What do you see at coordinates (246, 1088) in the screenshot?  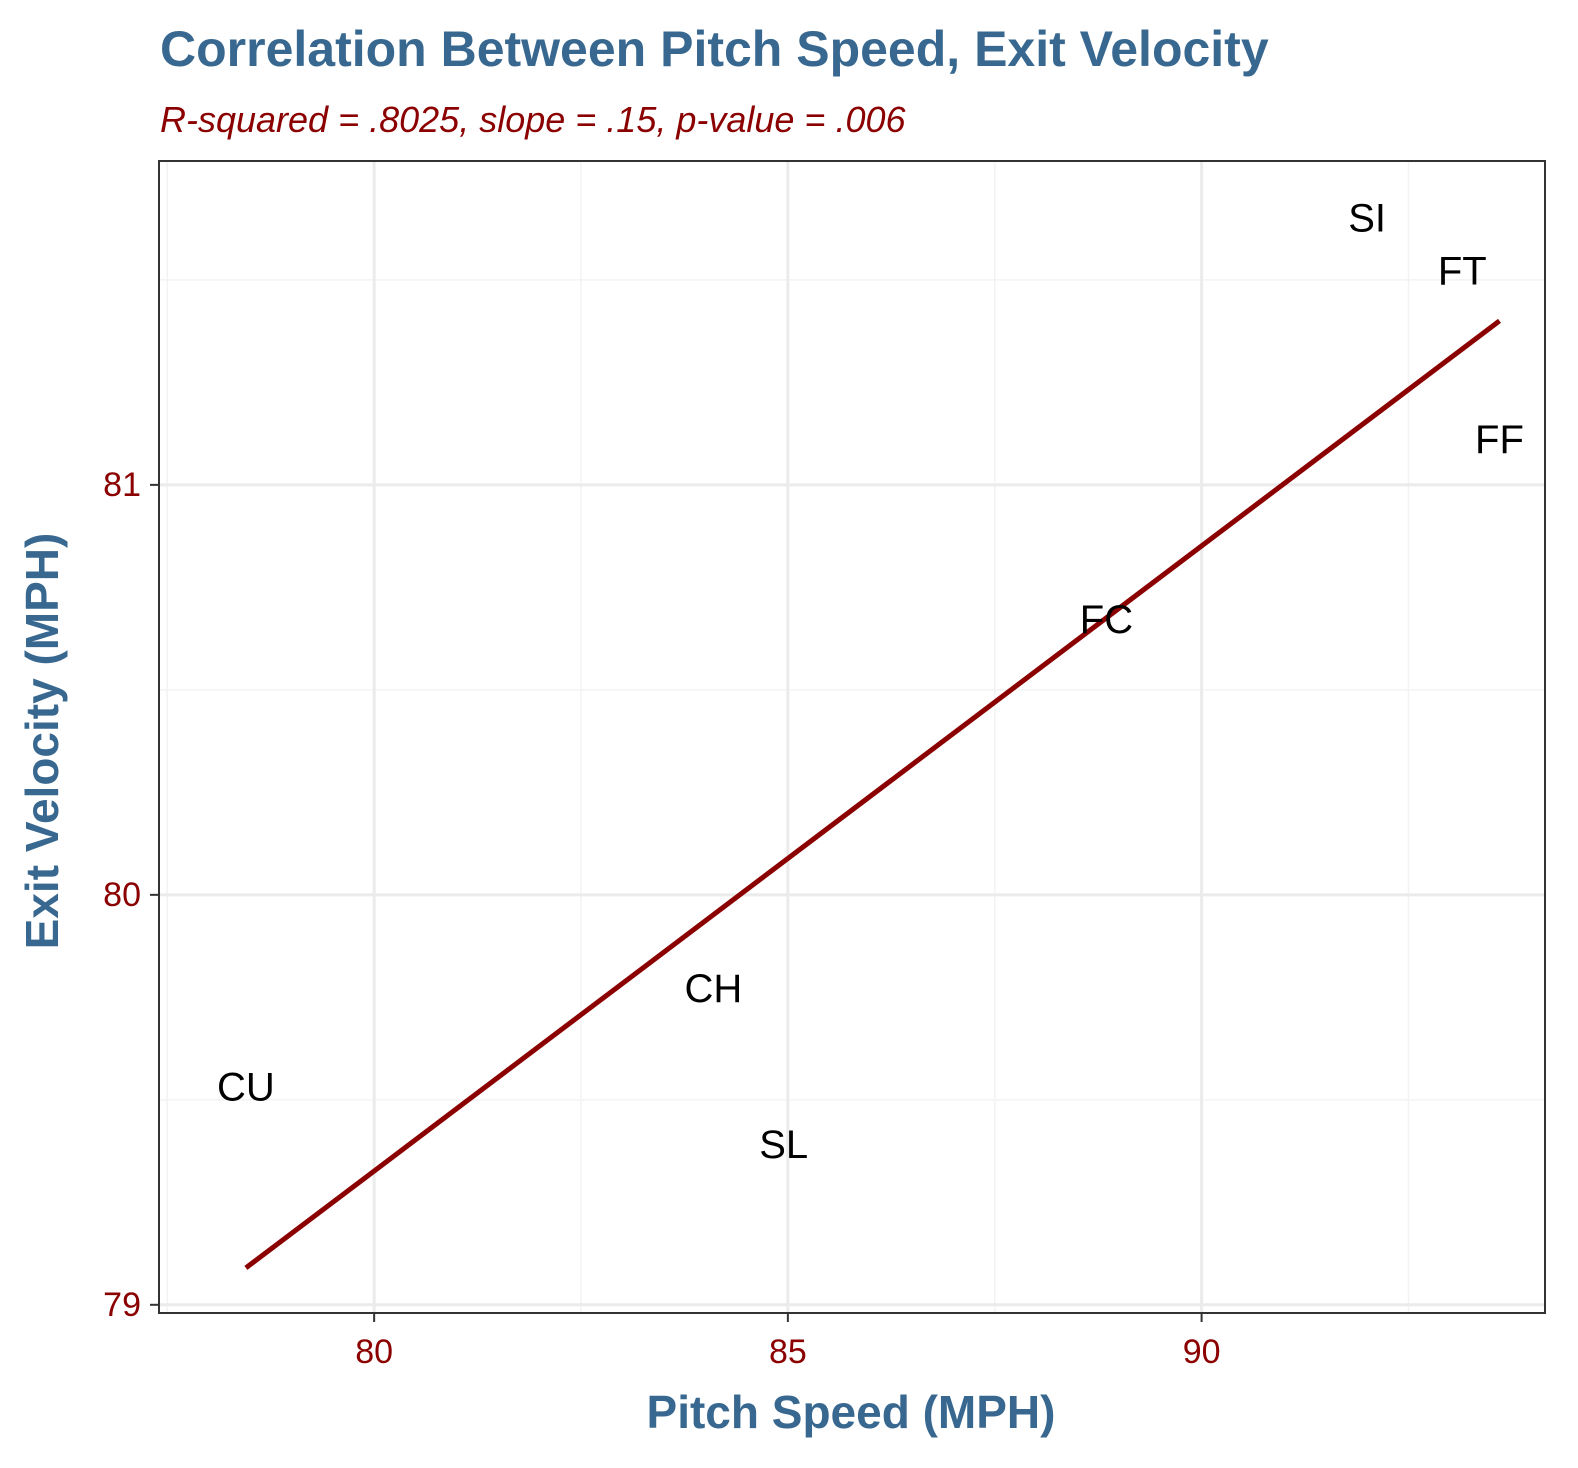 I see `point-label-cu: CU` at bounding box center [246, 1088].